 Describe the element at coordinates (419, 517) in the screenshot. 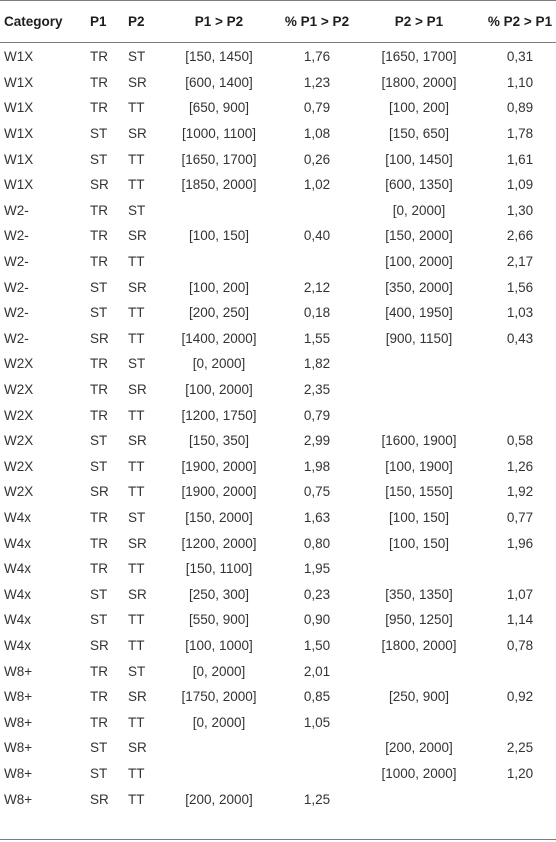

I see `cell-p2-gt-p1-range: [100, 150]` at that location.